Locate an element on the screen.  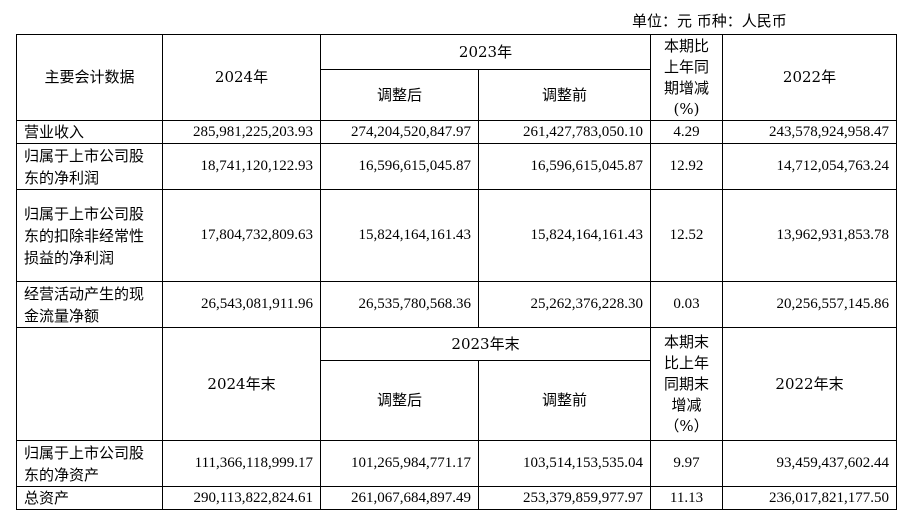
value-change-pct: 12.52 is located at coordinates (686, 235).